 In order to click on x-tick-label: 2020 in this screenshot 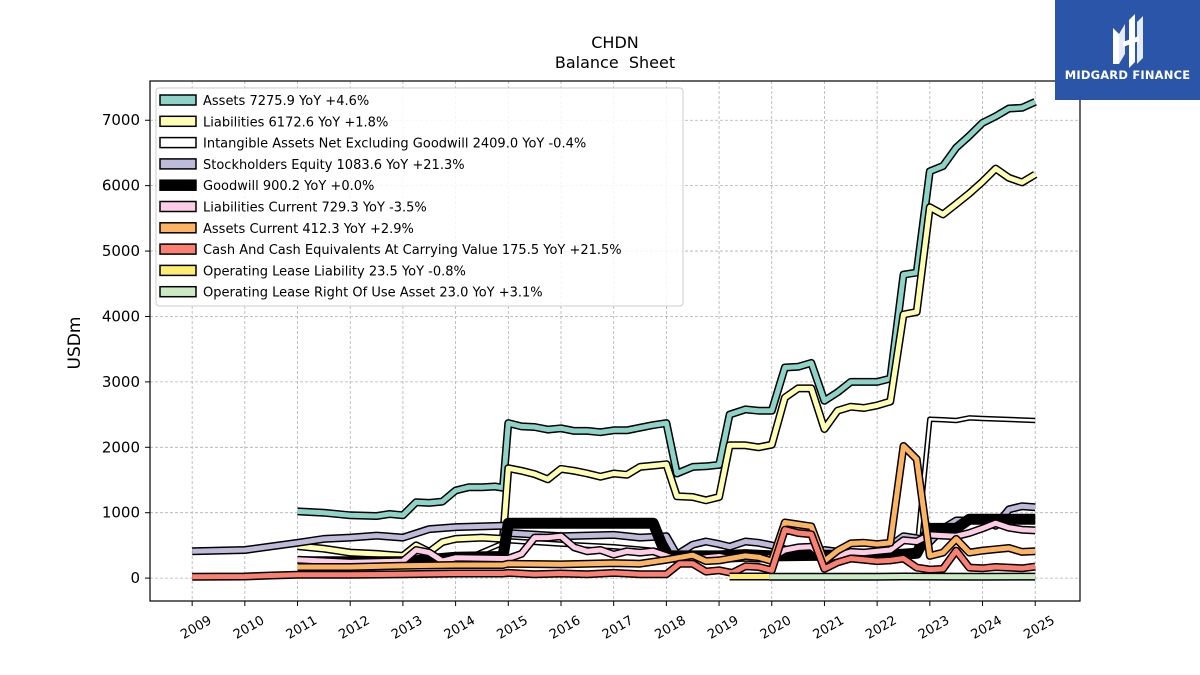, I will do `click(776, 628)`.